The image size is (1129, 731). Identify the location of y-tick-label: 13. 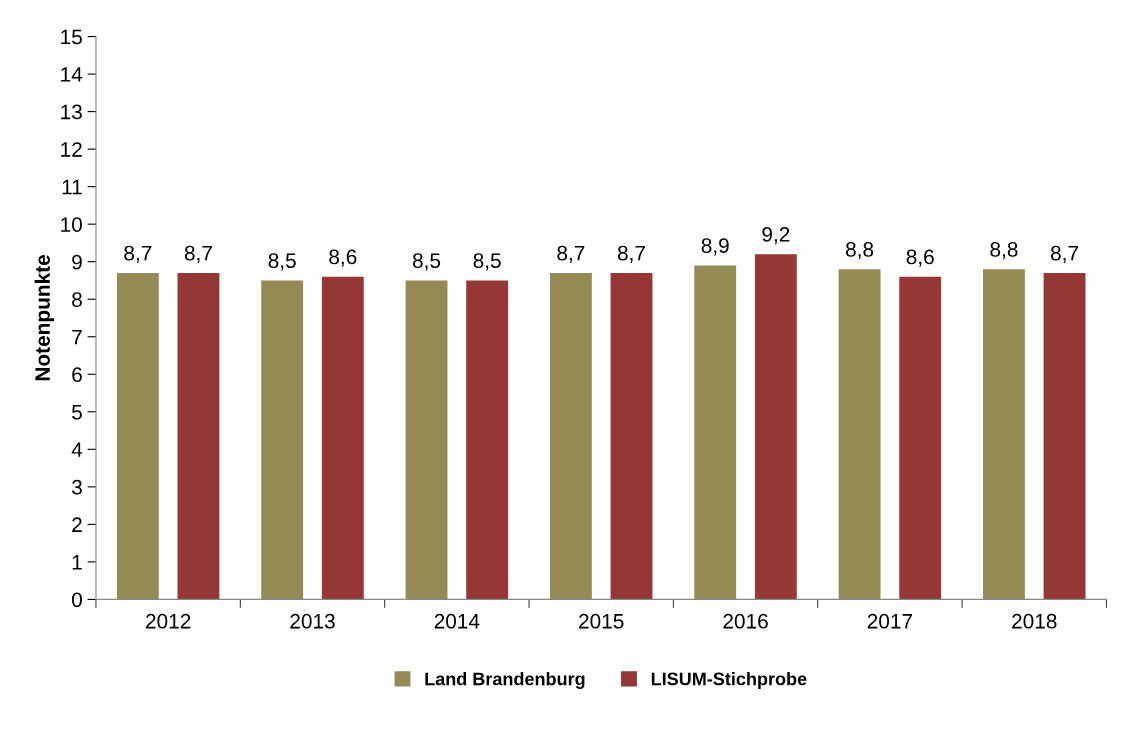
(71, 112).